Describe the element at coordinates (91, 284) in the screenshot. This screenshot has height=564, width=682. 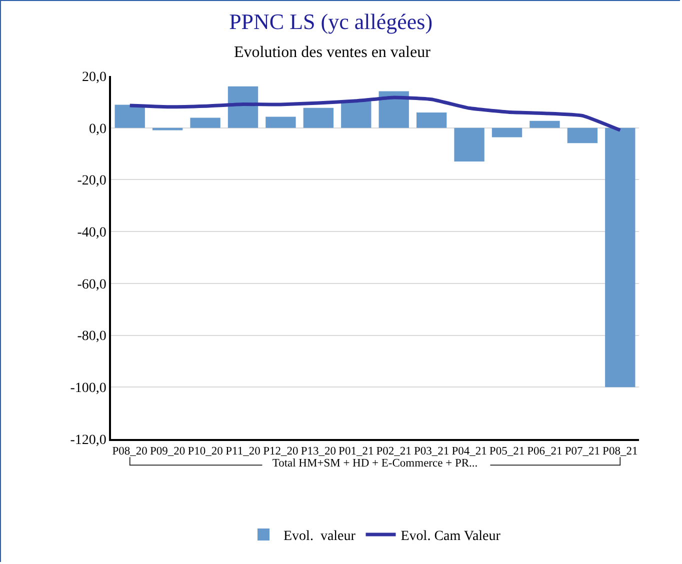
I see `y-tick-label: -60,0` at that location.